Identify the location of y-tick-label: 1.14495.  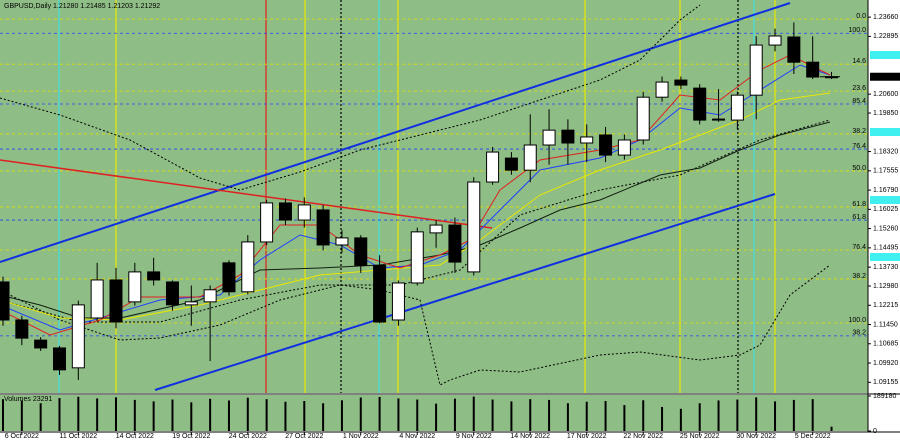
(885, 248).